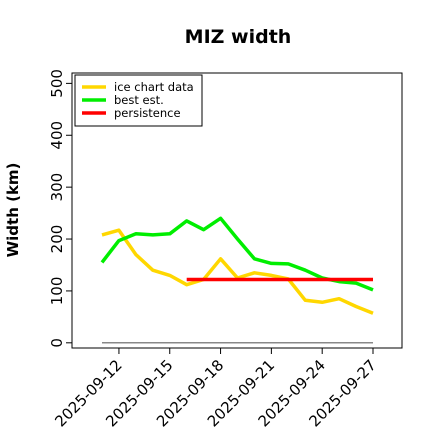  Describe the element at coordinates (13, 210) in the screenshot. I see `y-axis-label: Width (km)` at that location.